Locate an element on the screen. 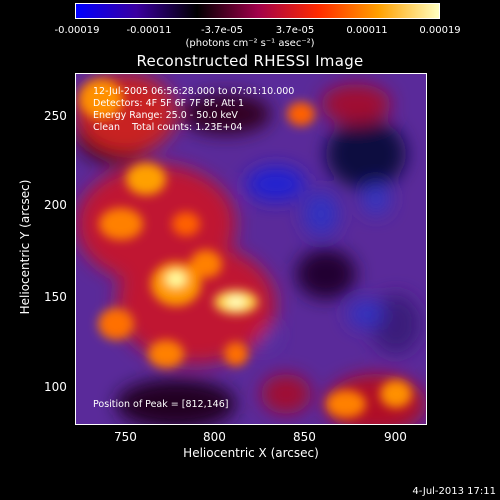  colorbar is located at coordinates (257, 11).